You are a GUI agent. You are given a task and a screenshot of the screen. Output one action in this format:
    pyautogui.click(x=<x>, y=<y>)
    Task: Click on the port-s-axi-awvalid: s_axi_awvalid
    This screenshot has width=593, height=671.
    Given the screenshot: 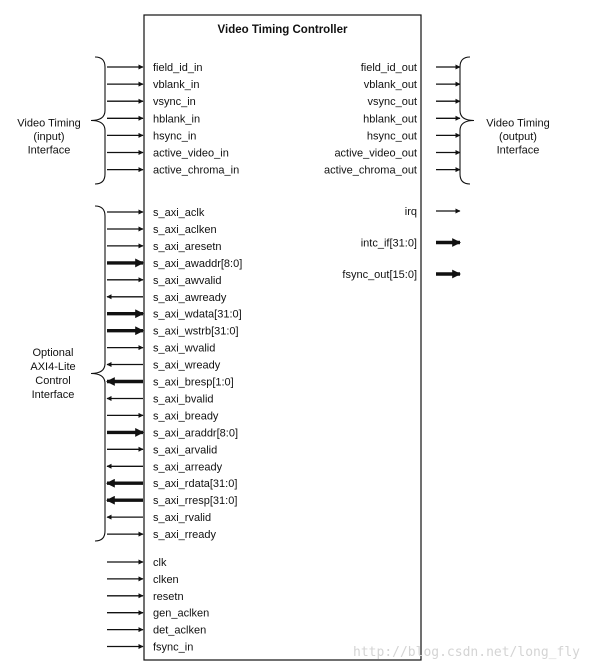 What is the action you would take?
    pyautogui.click(x=187, y=281)
    